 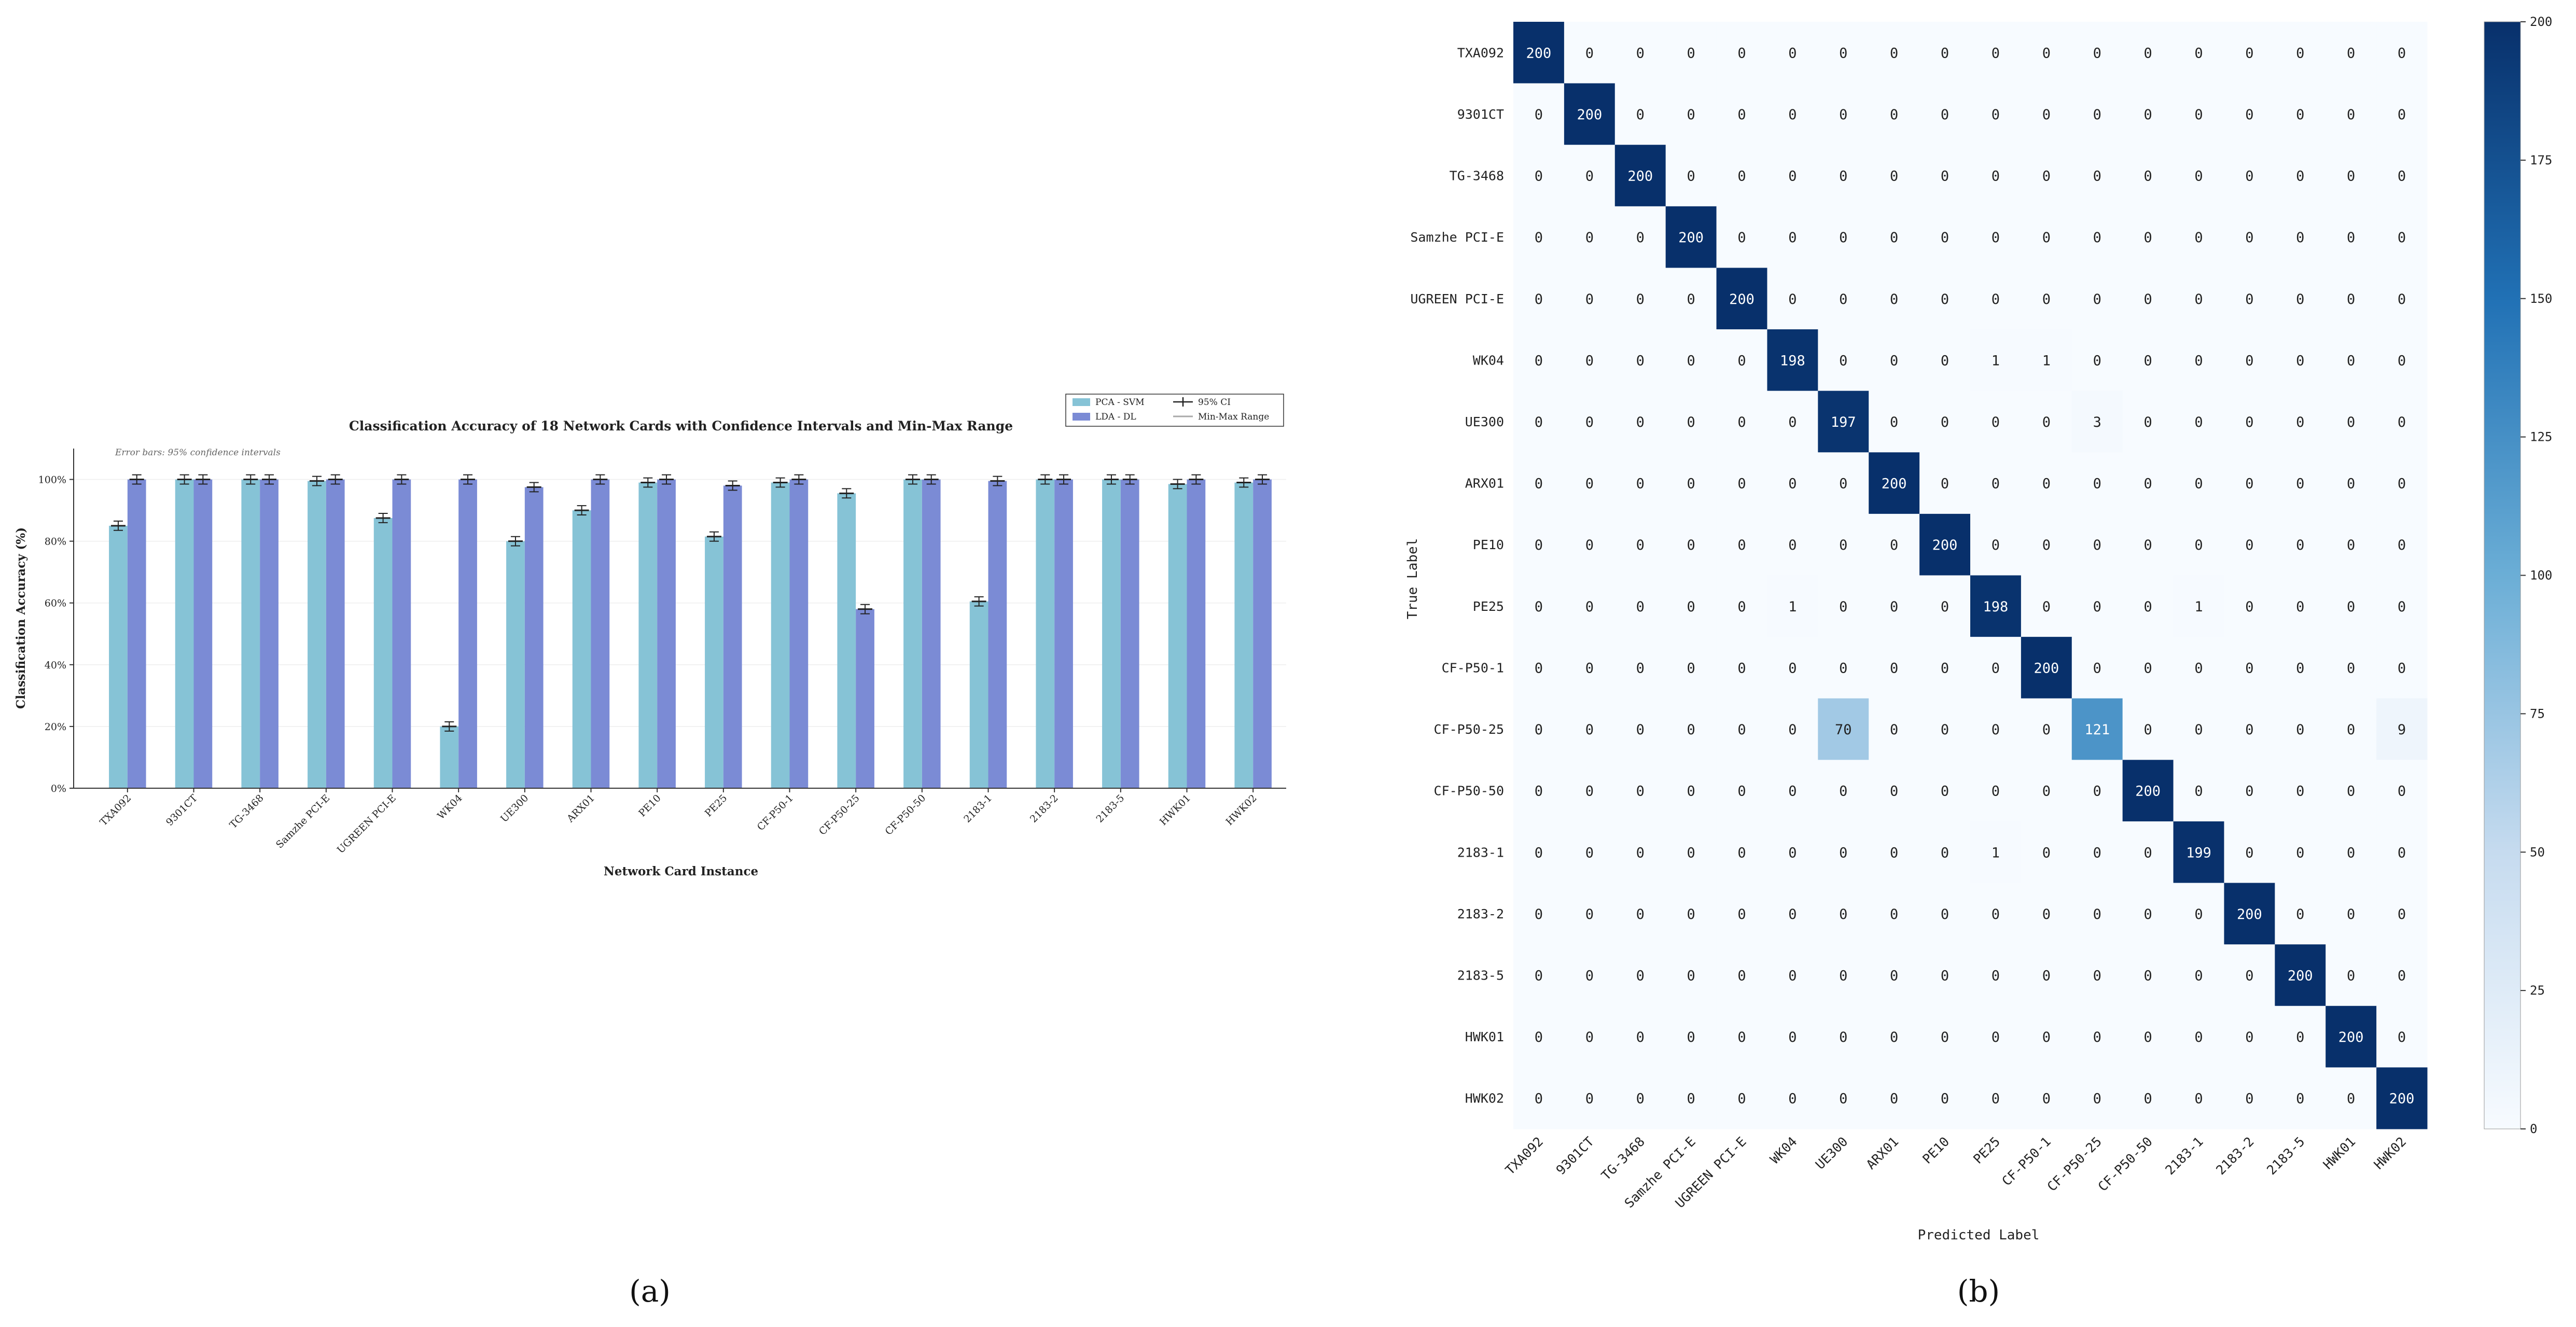 I want to click on panel-label-a: (a), so click(x=650, y=1291).